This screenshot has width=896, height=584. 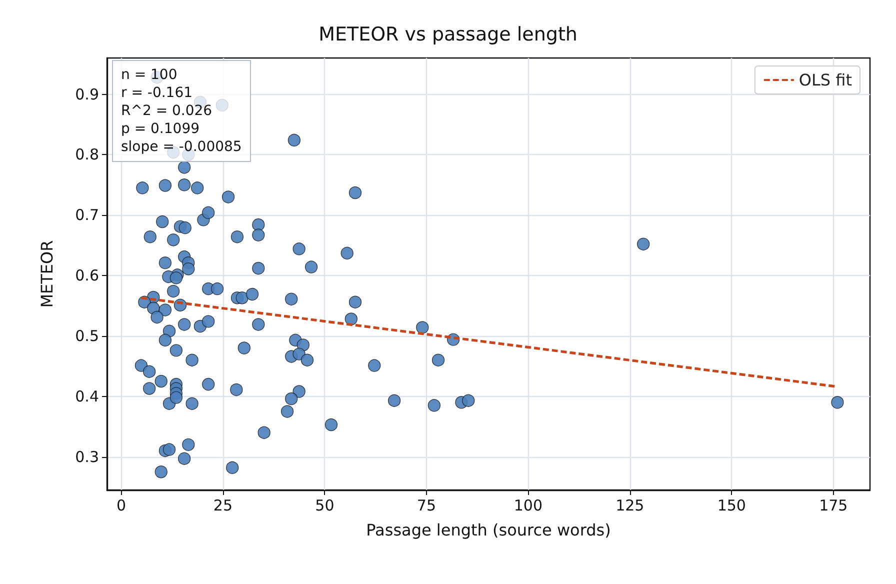 I want to click on y-tick-label: 0.3, so click(x=87, y=457).